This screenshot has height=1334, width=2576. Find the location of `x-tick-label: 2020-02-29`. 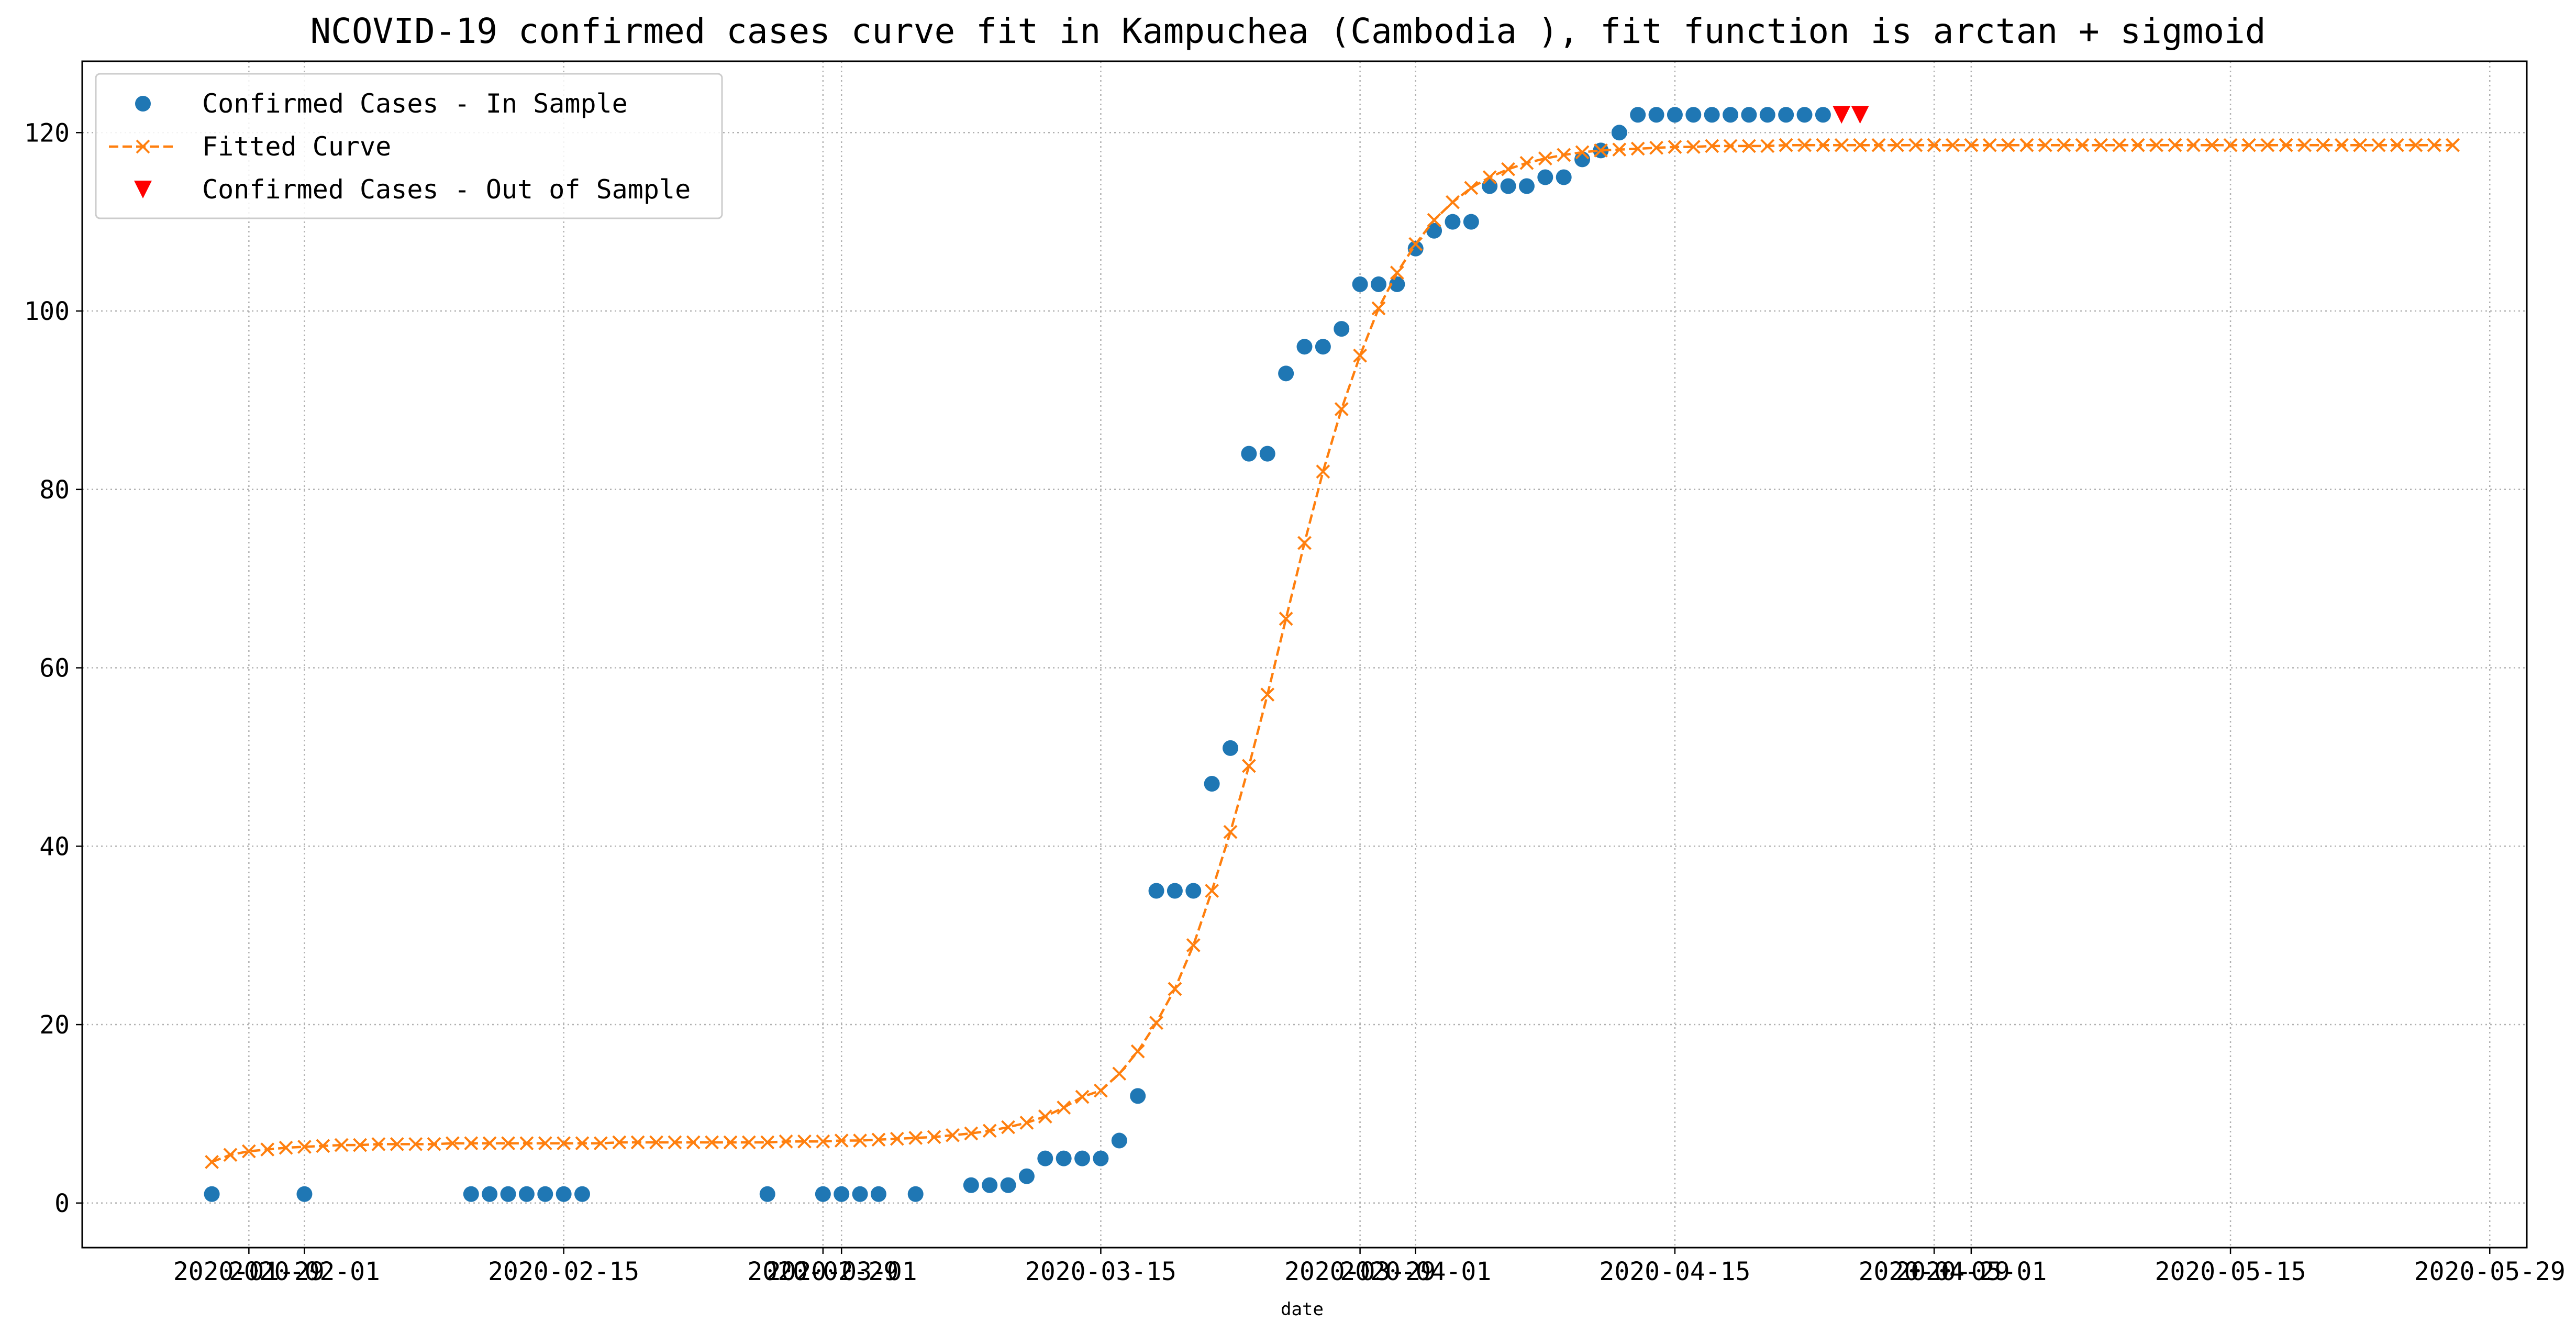

x-tick-label: 2020-02-29 is located at coordinates (822, 1272).